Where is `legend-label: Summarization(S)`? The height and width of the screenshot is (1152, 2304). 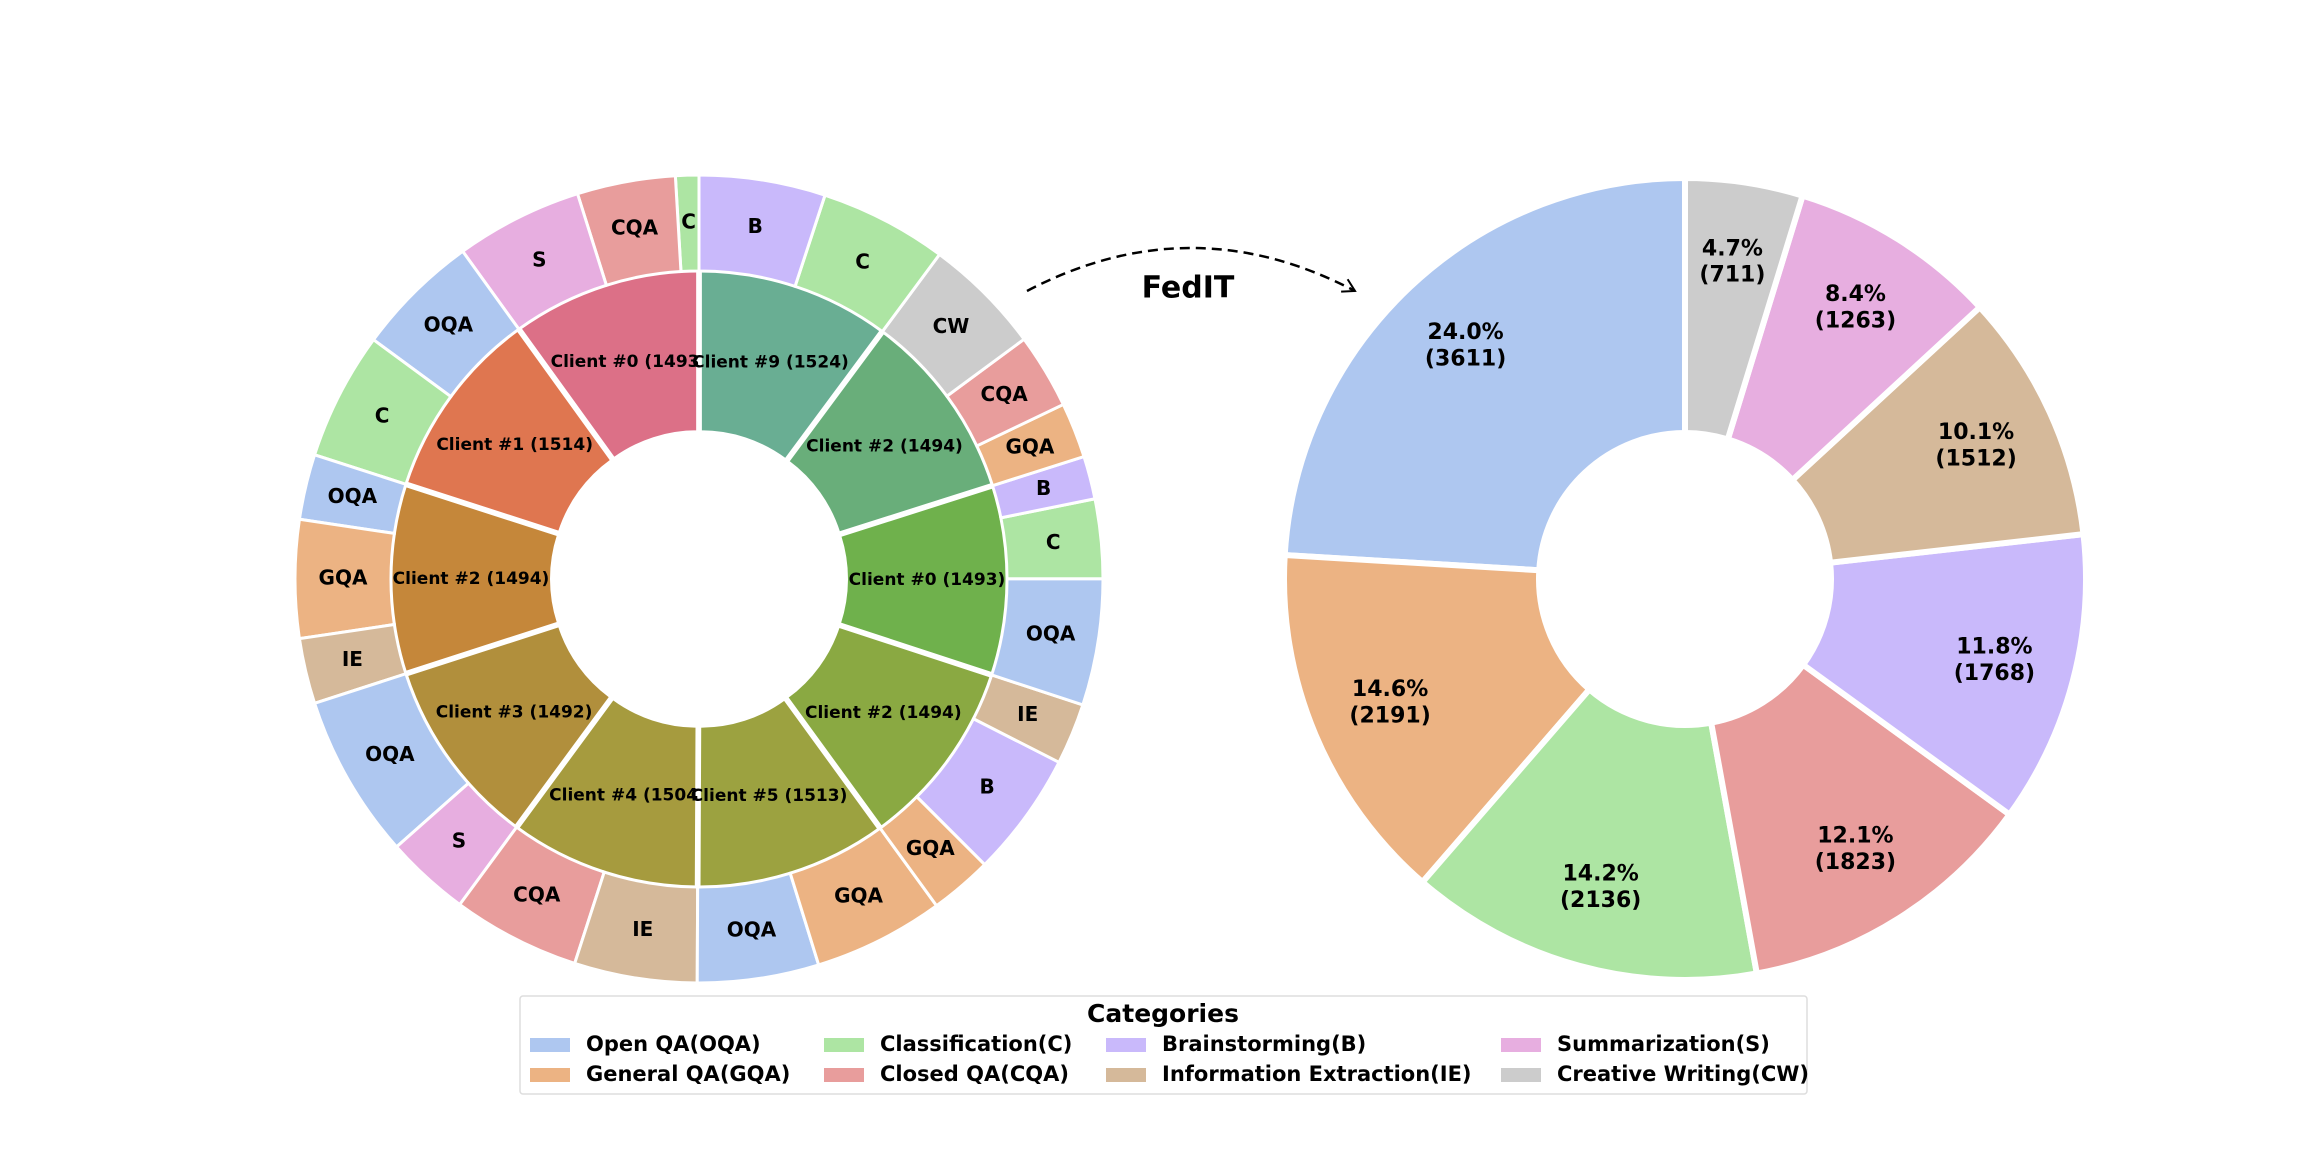 legend-label: Summarization(S) is located at coordinates (1663, 1044).